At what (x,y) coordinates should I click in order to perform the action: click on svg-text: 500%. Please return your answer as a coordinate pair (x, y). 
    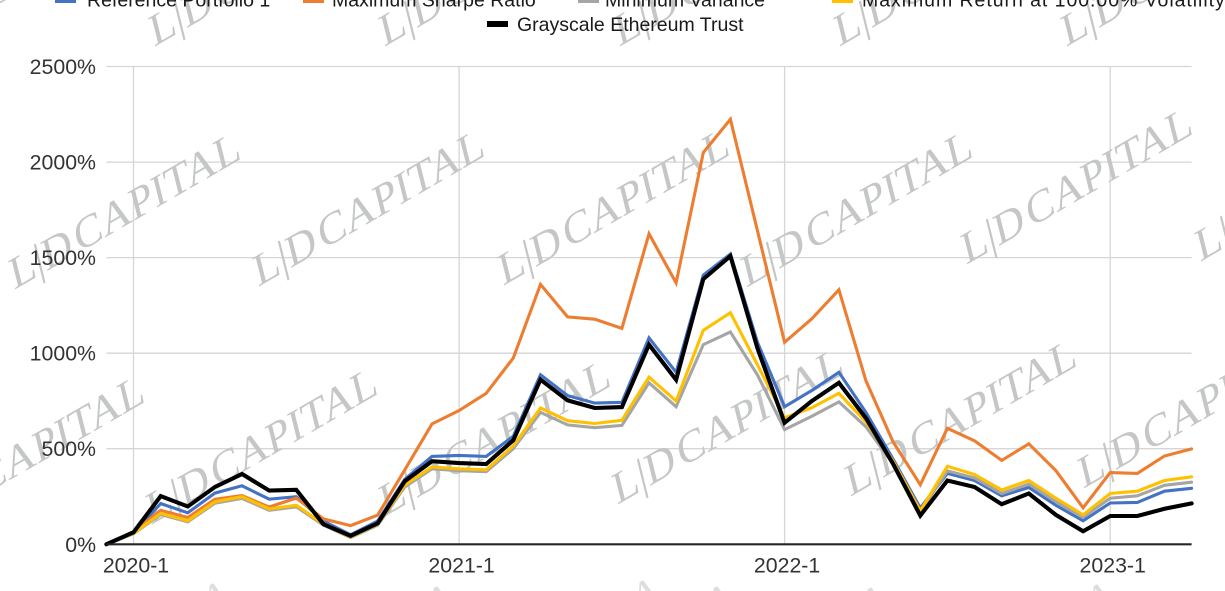
    Looking at the image, I should click on (69, 449).